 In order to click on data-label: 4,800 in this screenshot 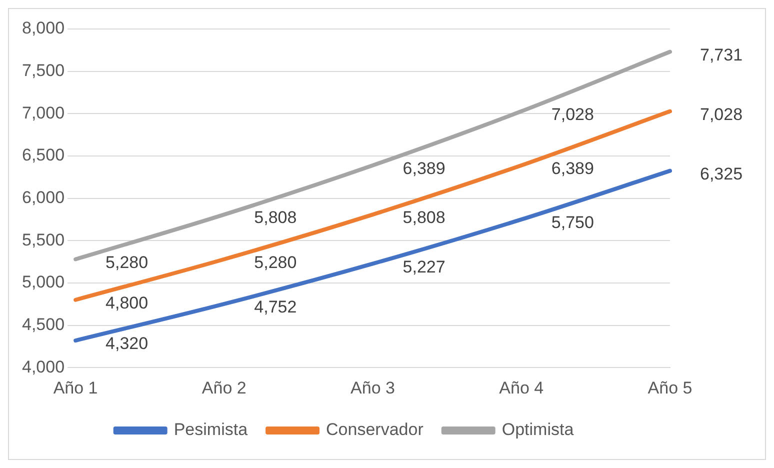, I will do `click(127, 303)`.